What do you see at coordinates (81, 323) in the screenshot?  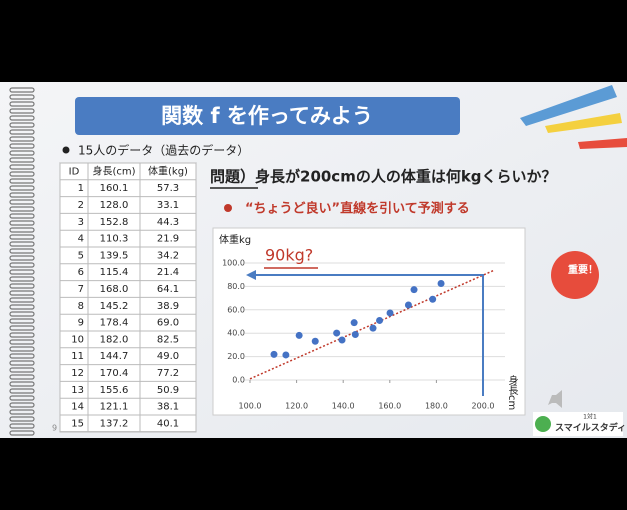 I see `cell: 9` at bounding box center [81, 323].